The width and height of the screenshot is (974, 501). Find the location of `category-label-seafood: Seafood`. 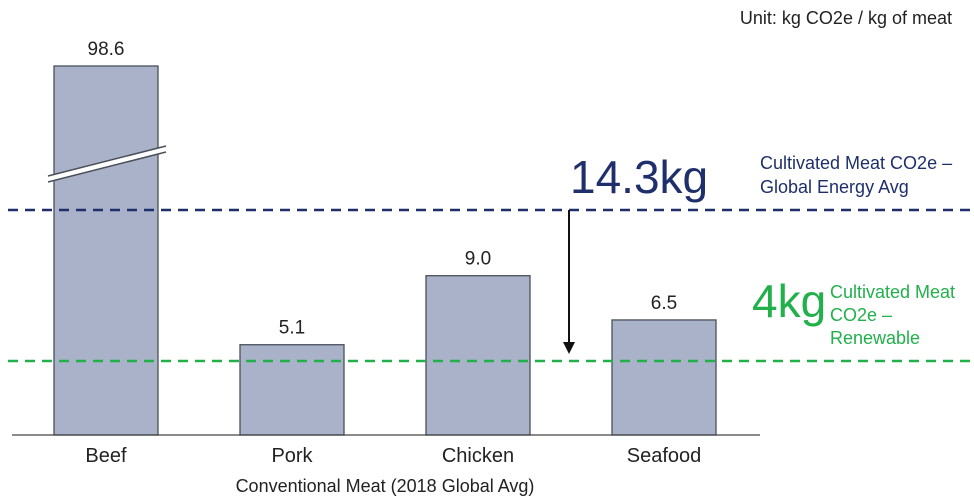

category-label-seafood: Seafood is located at coordinates (664, 456).